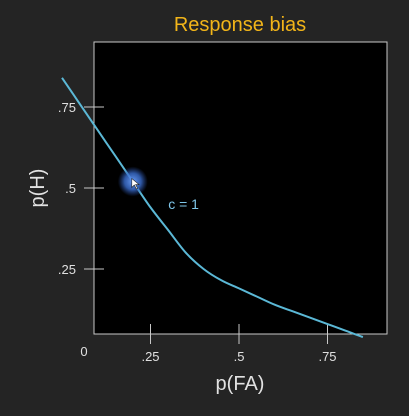 The height and width of the screenshot is (416, 409). Describe the element at coordinates (70, 188) in the screenshot. I see `y-tick-label: .5` at that location.